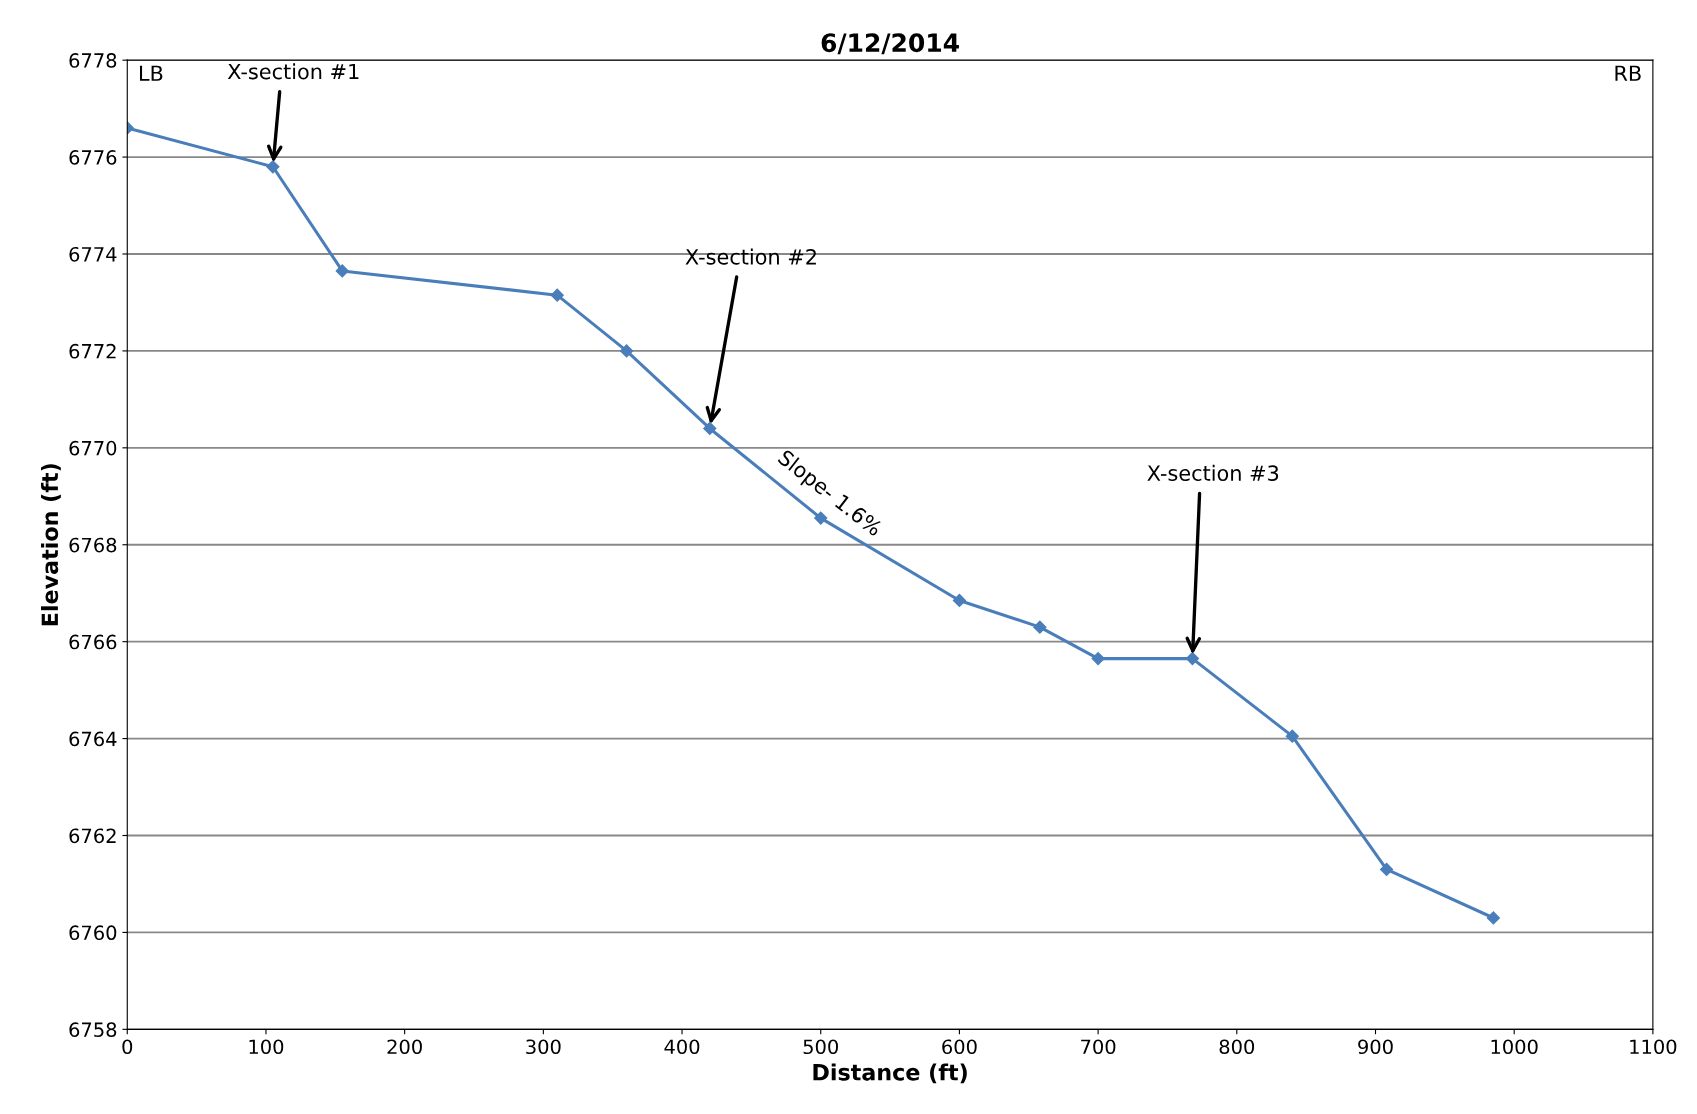 The image size is (1697, 1114). Describe the element at coordinates (93, 739) in the screenshot. I see `y-tick-label: 6764` at that location.